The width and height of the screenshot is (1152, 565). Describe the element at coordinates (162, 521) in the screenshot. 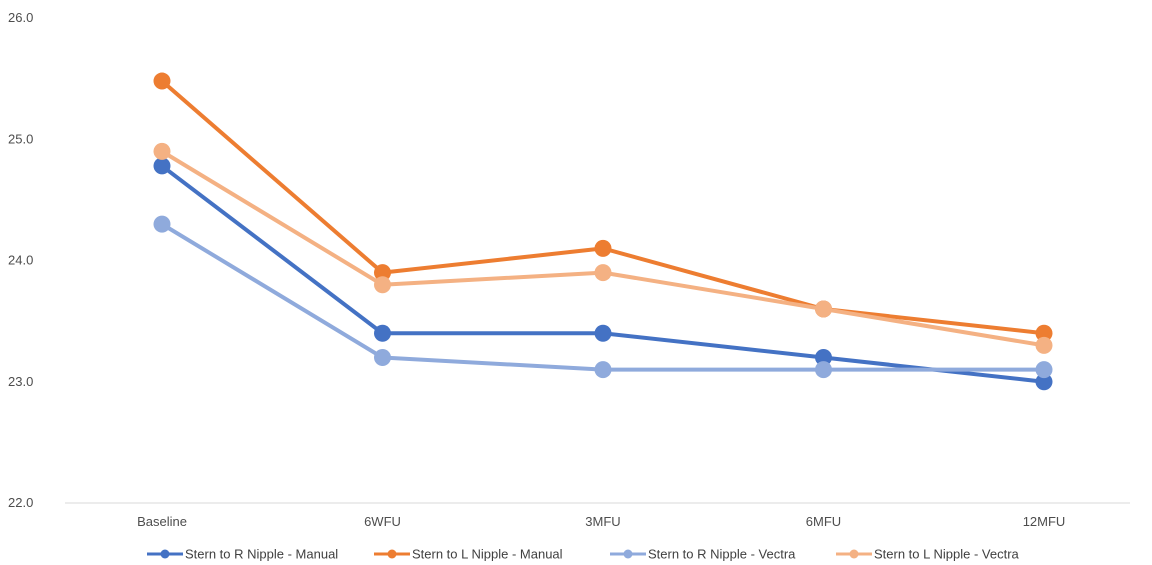

I see `x-tick-label: Baseline` at that location.